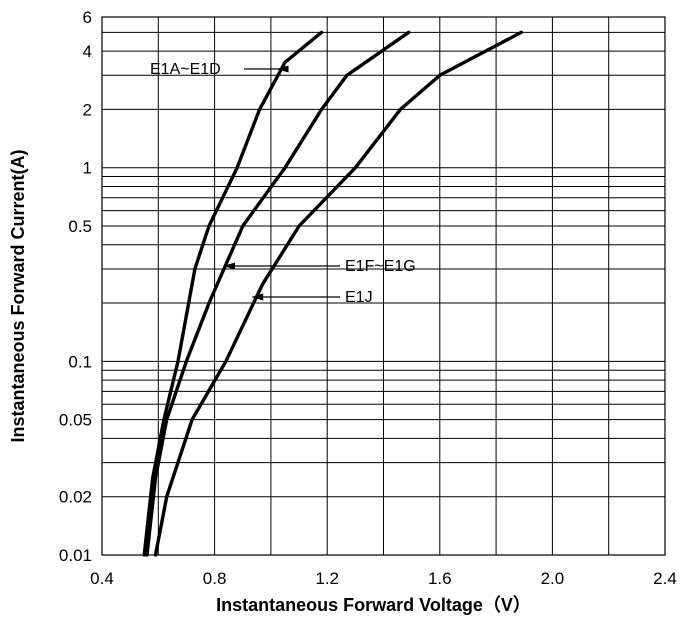 This screenshot has height=617, width=688. I want to click on y-tick-labels: 0.01 0.02 0.05 0.1 0.5 1 2 4 6, so click(75, 286).